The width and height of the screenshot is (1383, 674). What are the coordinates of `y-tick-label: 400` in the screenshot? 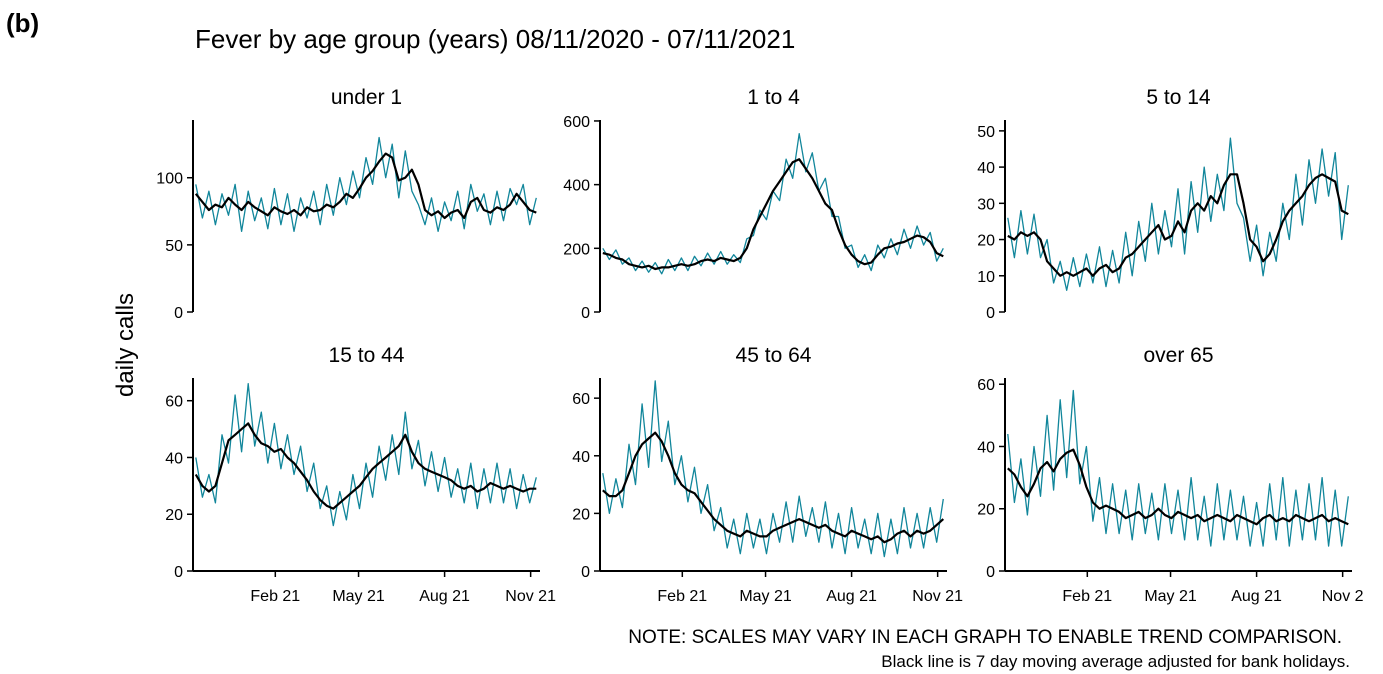 It's located at (576, 186).